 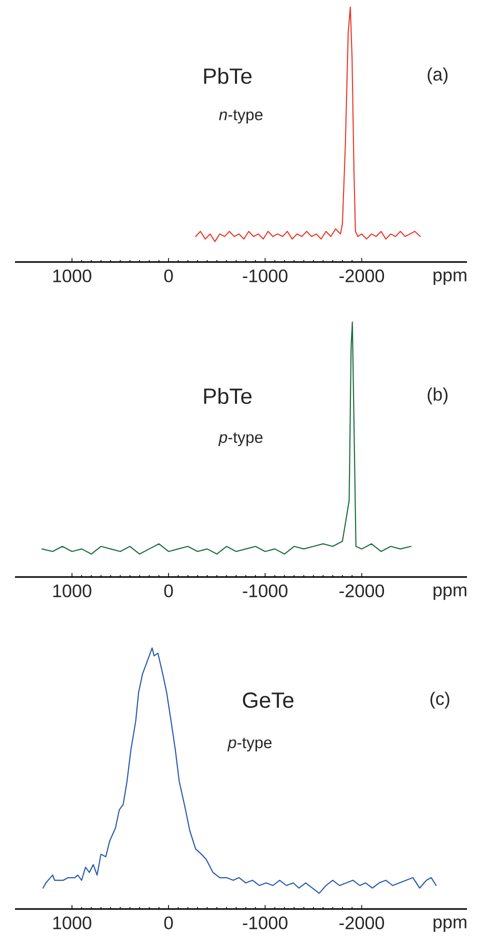 I want to click on annotation: (c), so click(x=440, y=700).